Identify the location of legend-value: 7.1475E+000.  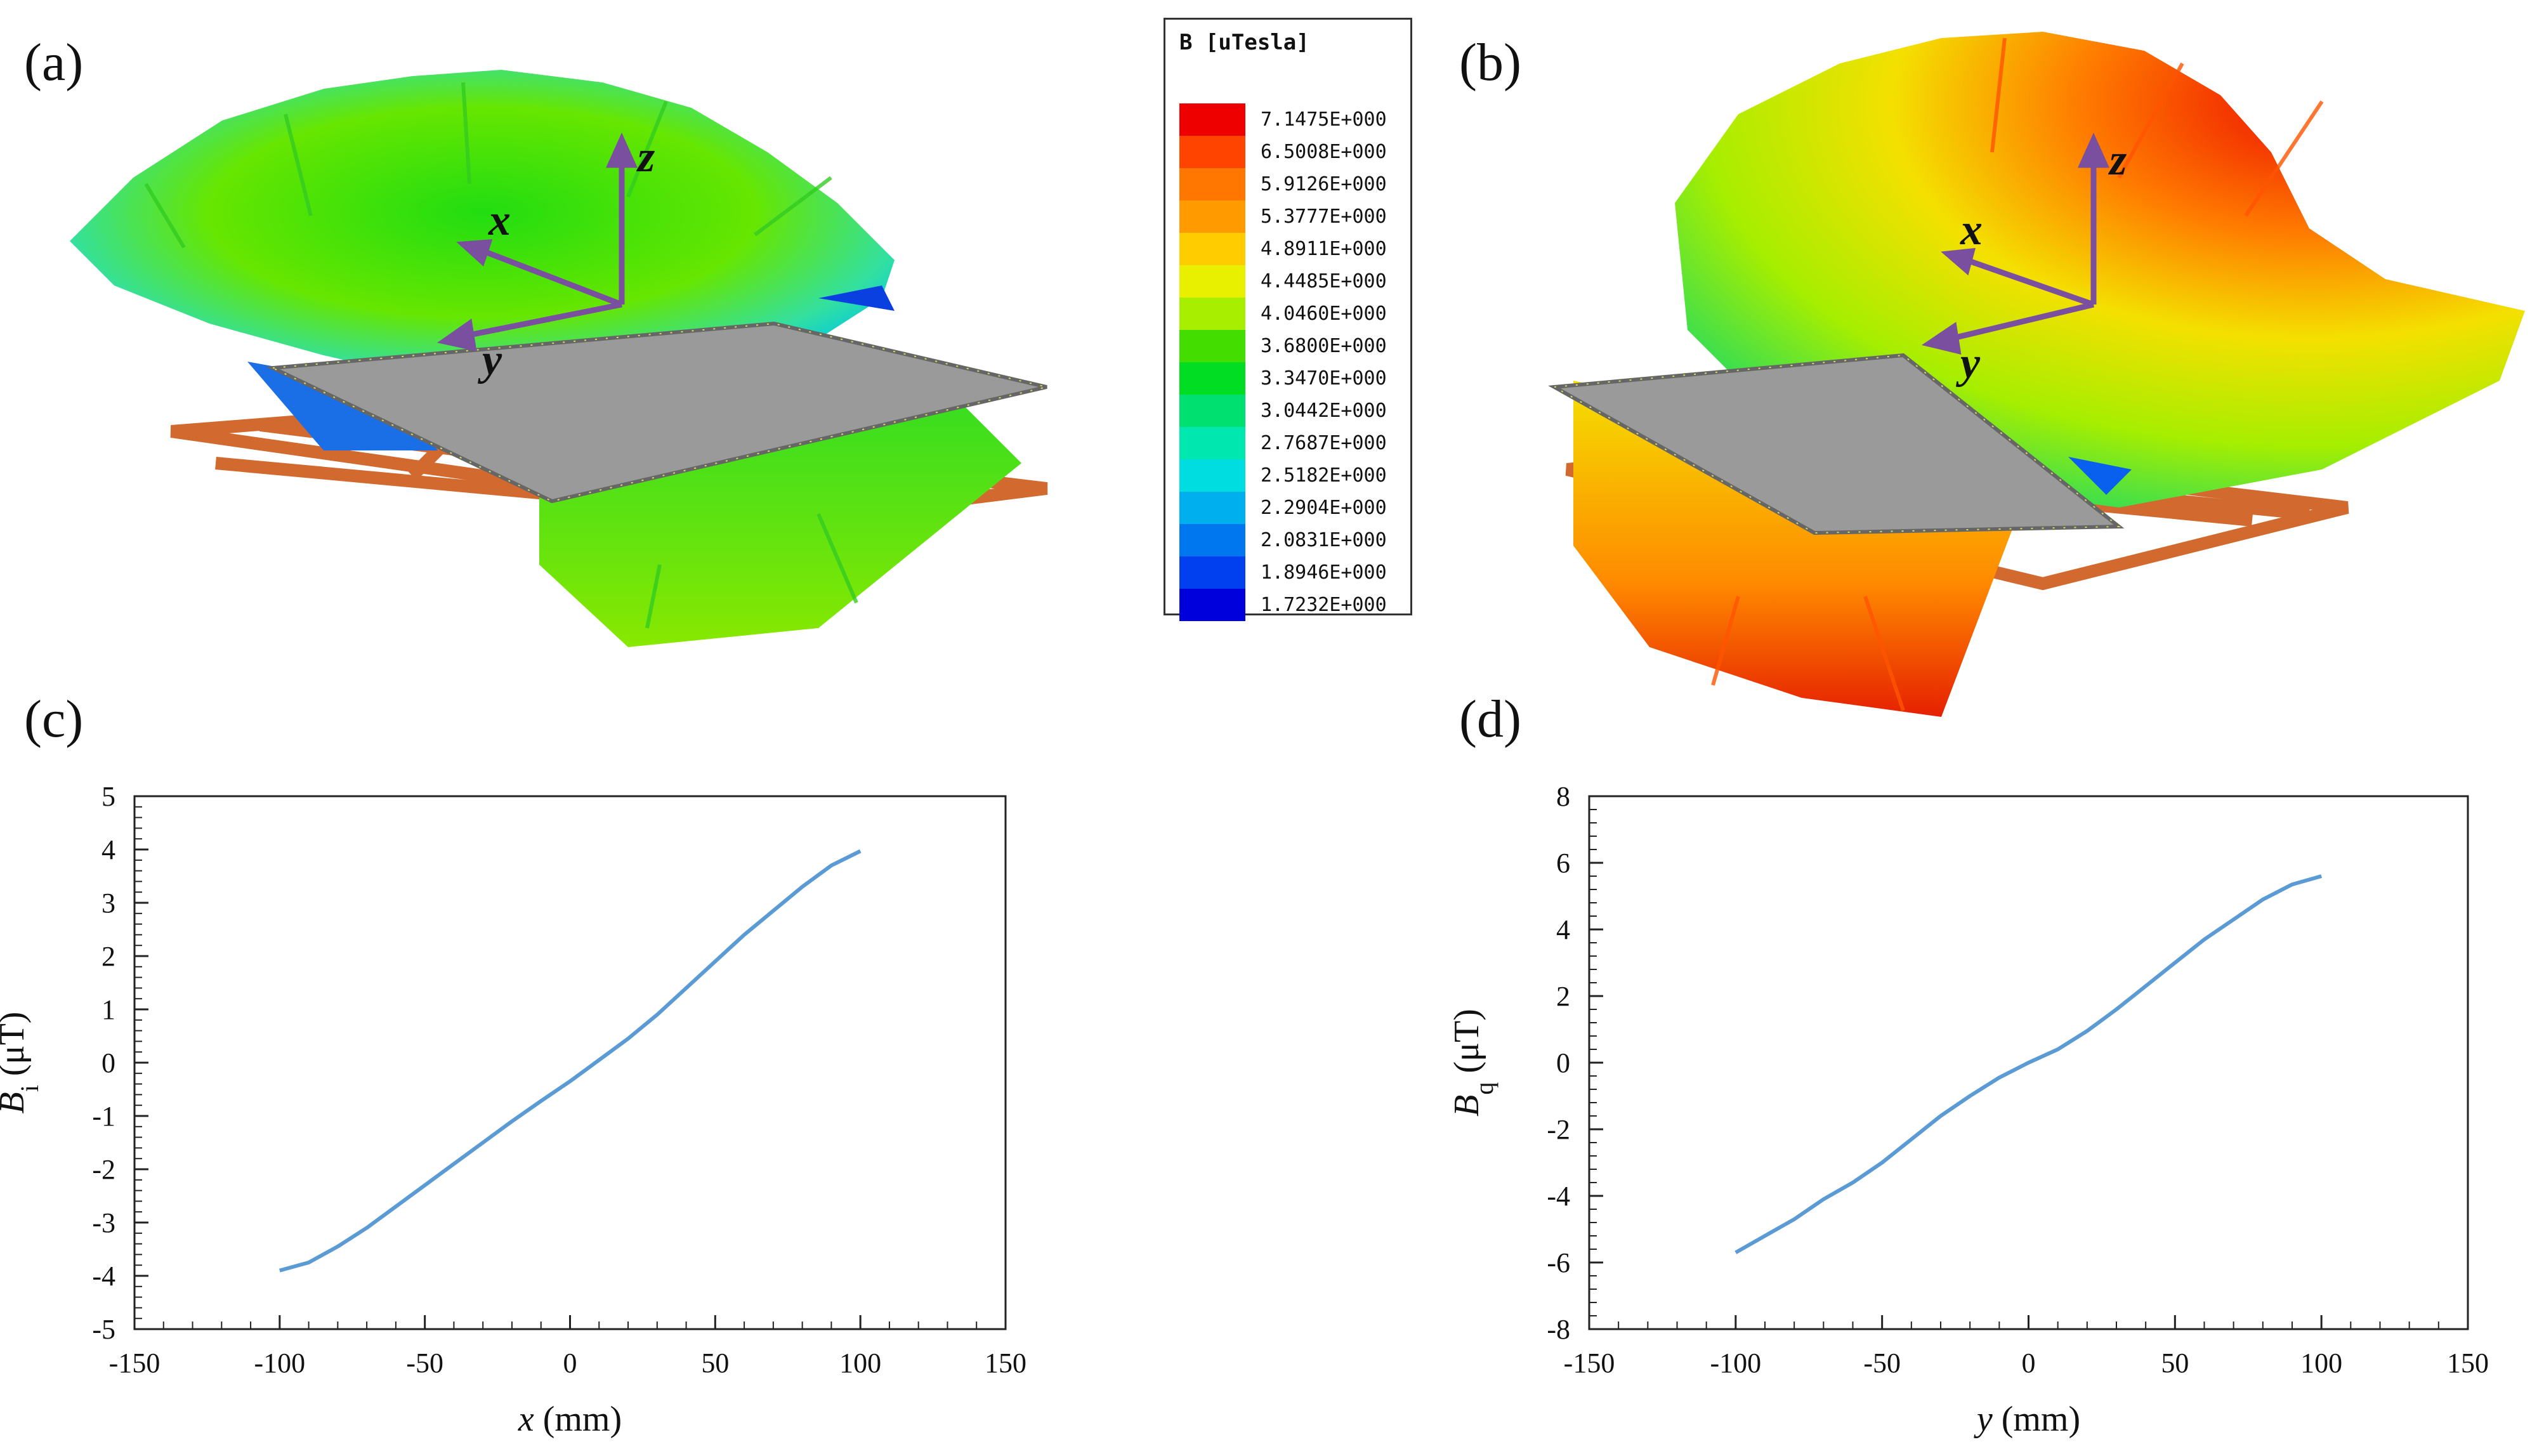
(1324, 119).